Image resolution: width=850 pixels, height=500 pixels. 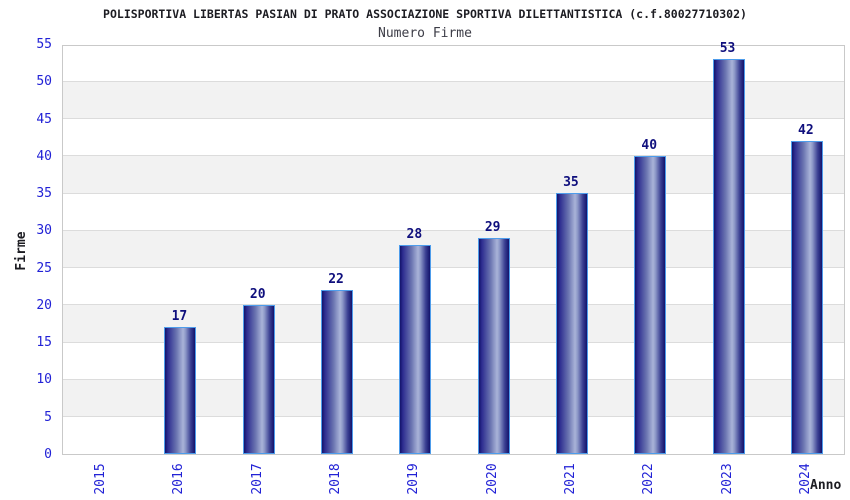 I want to click on bar-2024, so click(x=806, y=297).